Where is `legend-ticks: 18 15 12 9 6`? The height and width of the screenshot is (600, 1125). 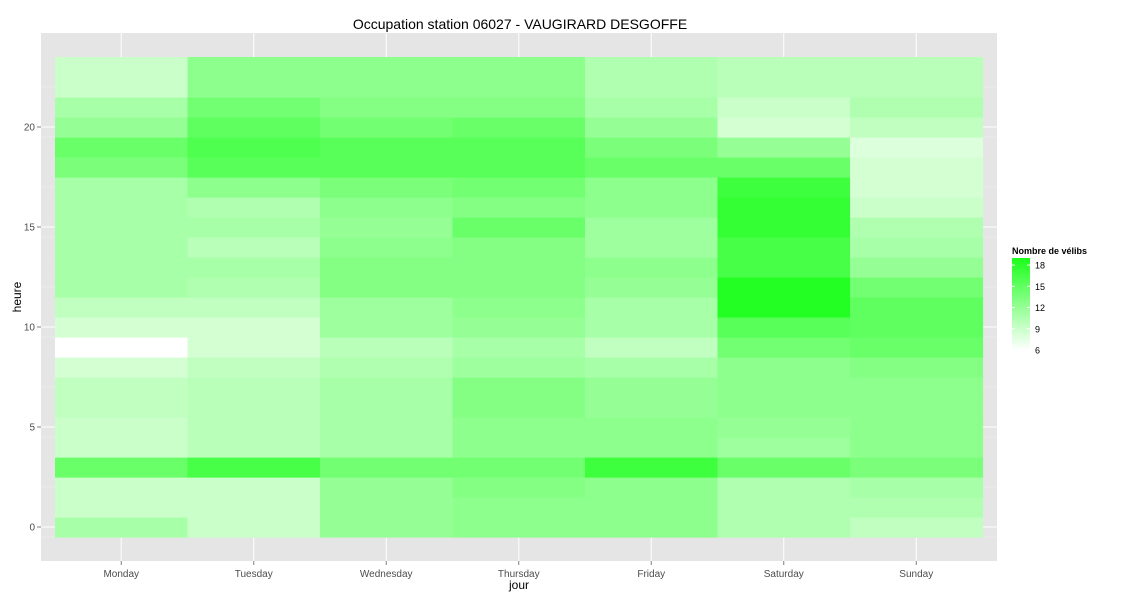 legend-ticks: 18 15 12 9 6 is located at coordinates (1028, 308).